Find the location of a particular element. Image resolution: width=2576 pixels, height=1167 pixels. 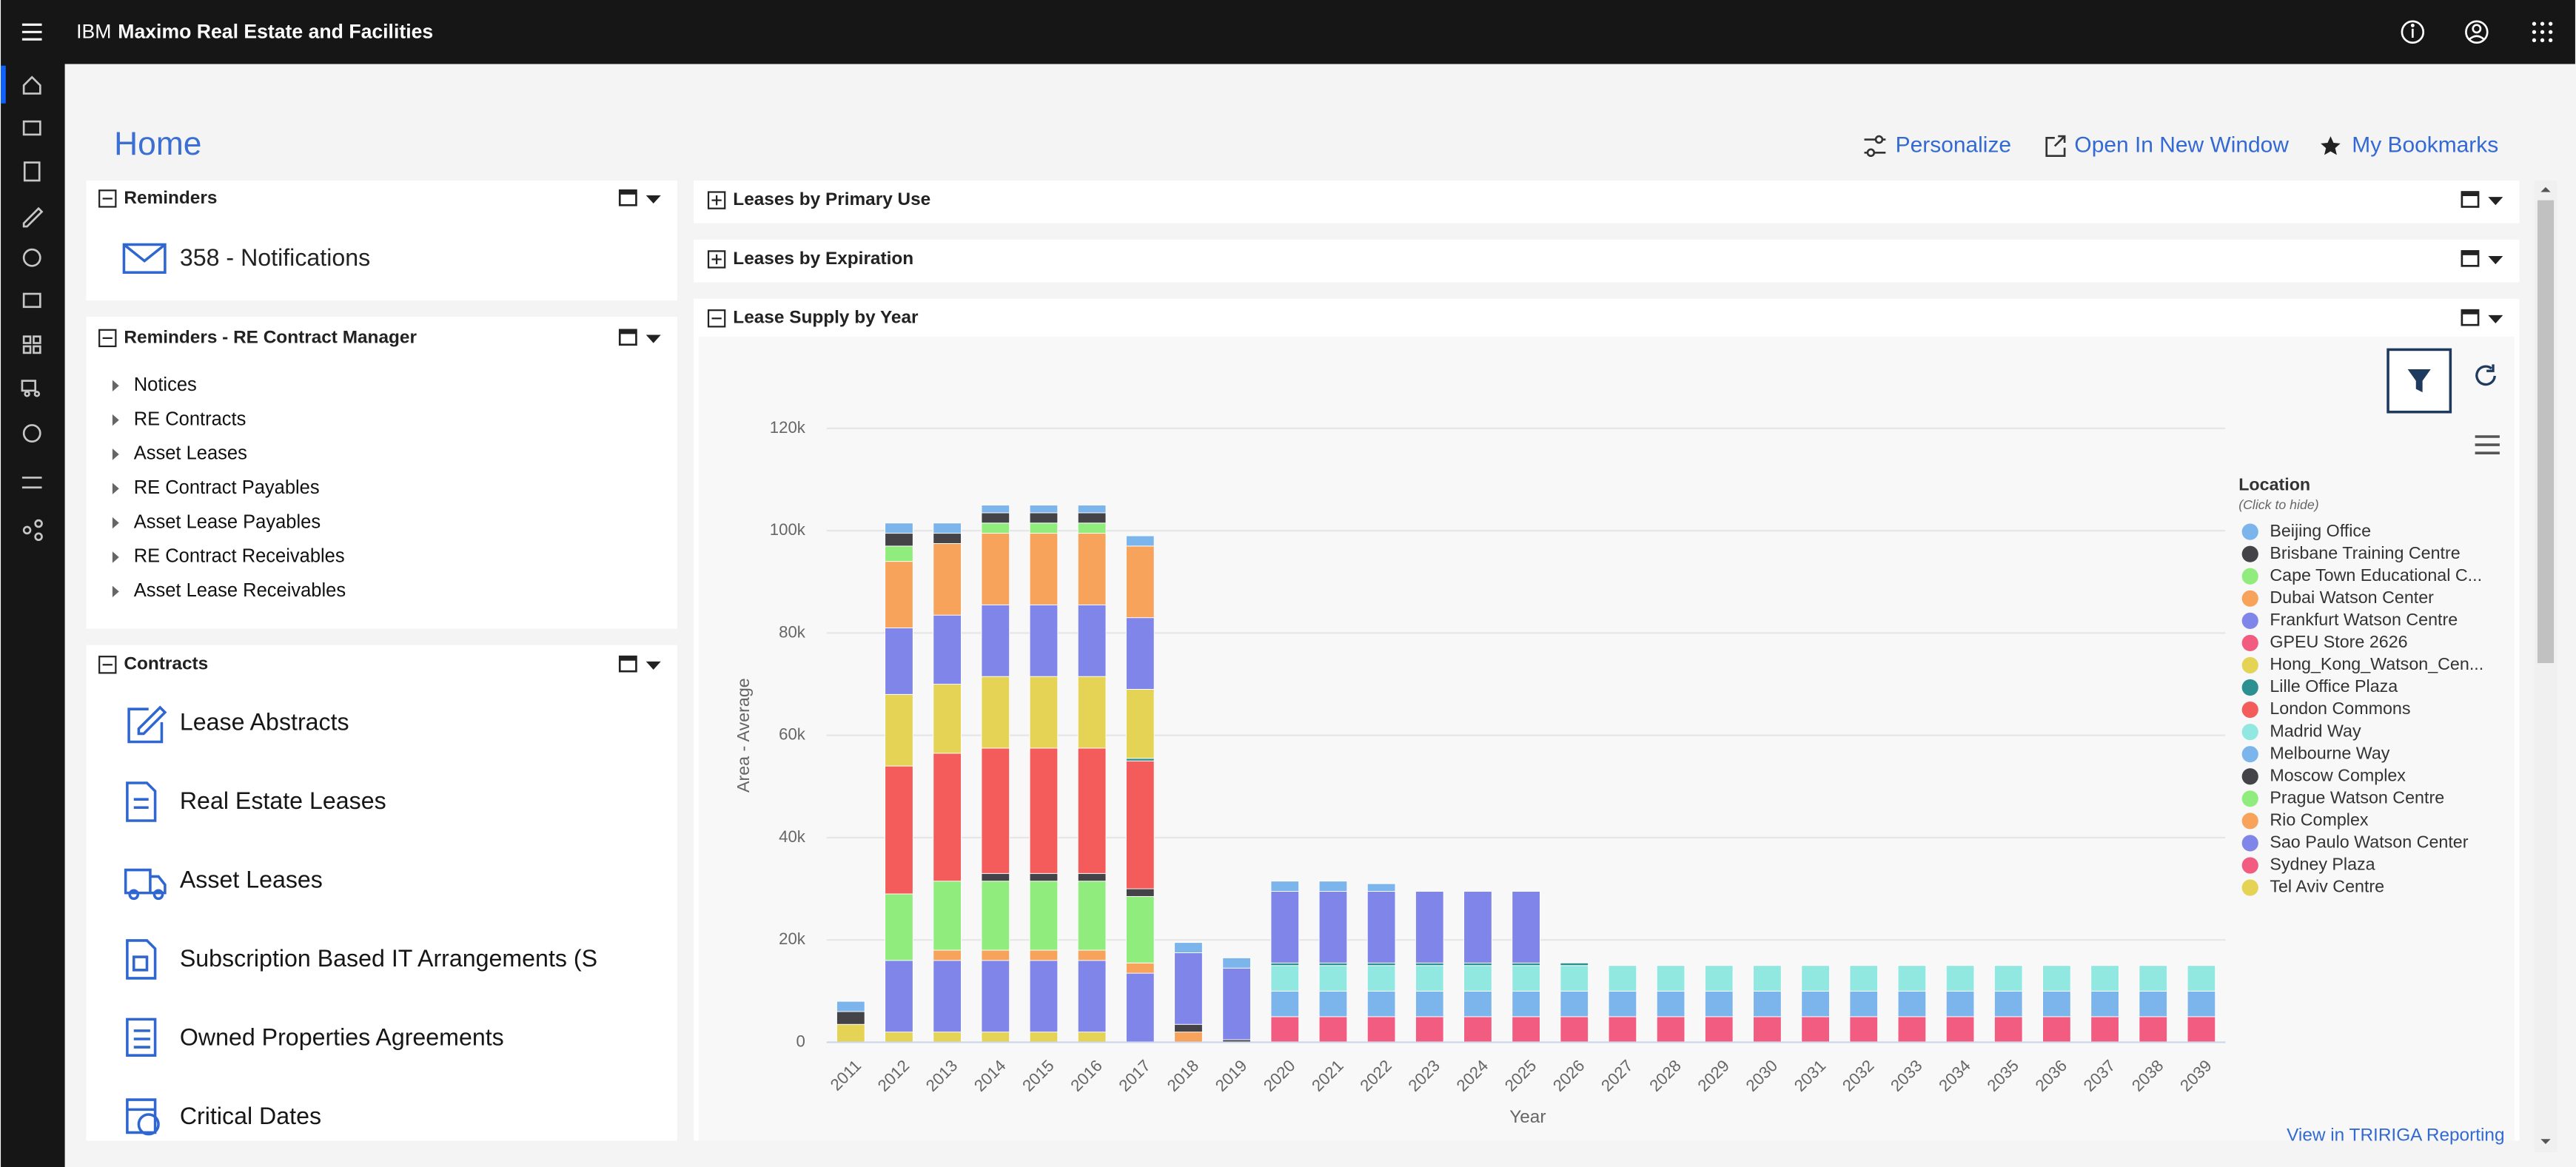

page-action: Personalize is located at coordinates (1953, 144).